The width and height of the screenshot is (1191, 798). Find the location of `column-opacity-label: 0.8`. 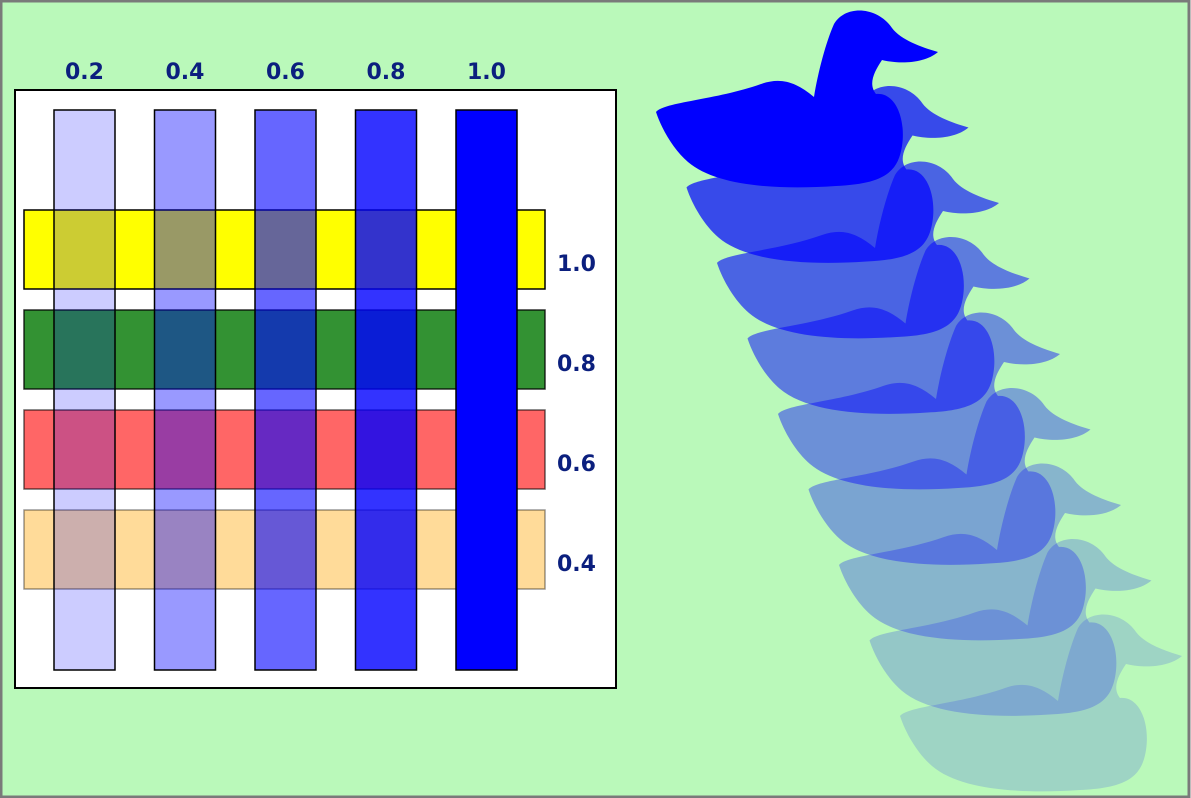

column-opacity-label: 0.8 is located at coordinates (386, 72).